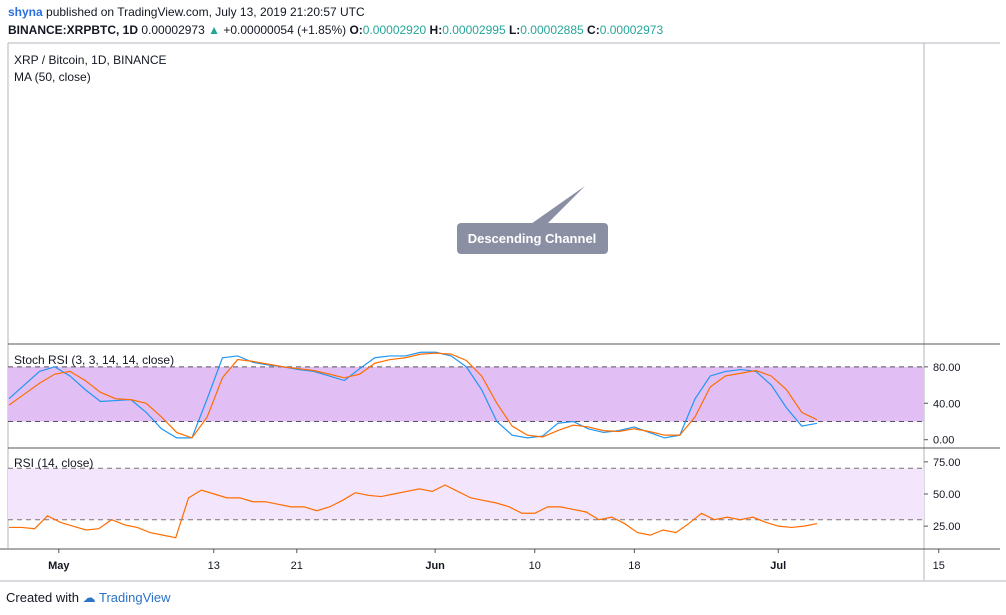 The height and width of the screenshot is (615, 1006). What do you see at coordinates (593, 30) in the screenshot?
I see `close-label: C:` at bounding box center [593, 30].